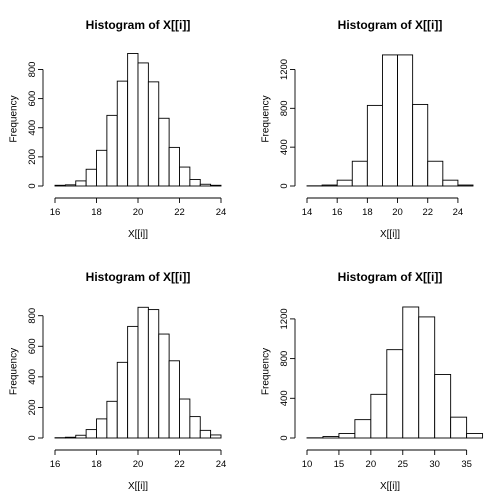  Describe the element at coordinates (434, 464) in the screenshot. I see `x-tick-label: 30` at that location.